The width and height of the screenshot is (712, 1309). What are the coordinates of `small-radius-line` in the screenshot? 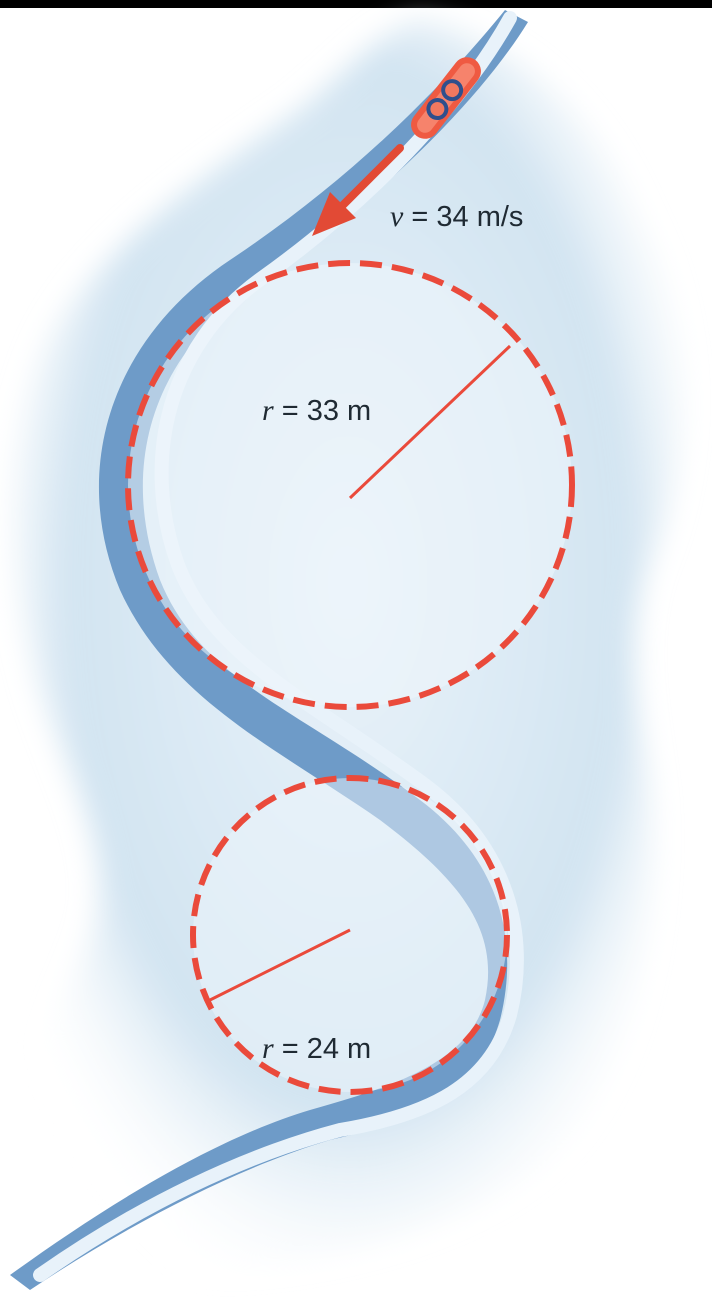 It's located at (280, 965).